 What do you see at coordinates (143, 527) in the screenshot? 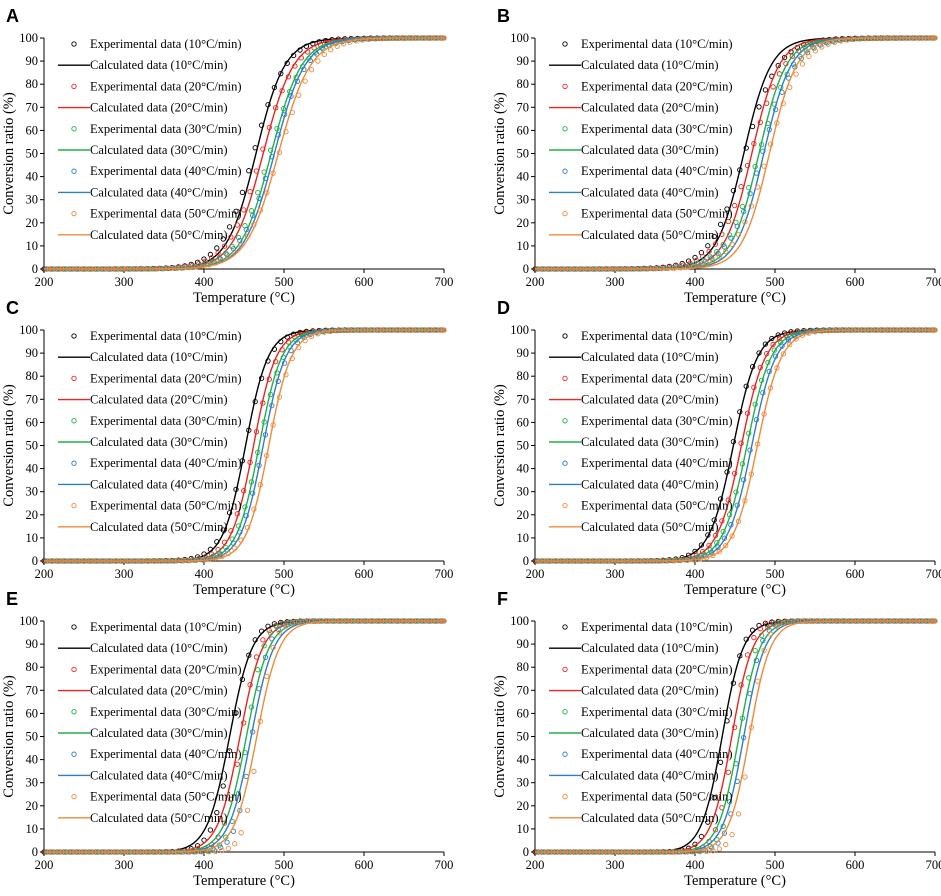
I see `legend-item: Calculated data (50°C/min)` at bounding box center [143, 527].